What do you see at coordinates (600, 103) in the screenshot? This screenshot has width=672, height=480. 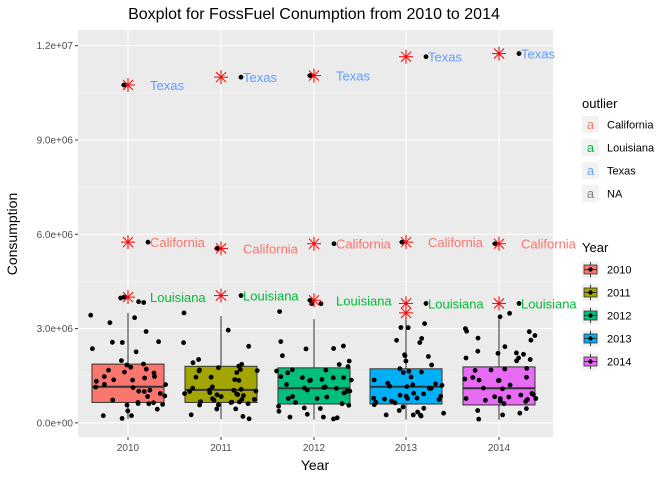 I see `legend-outlier-title: outlier` at bounding box center [600, 103].